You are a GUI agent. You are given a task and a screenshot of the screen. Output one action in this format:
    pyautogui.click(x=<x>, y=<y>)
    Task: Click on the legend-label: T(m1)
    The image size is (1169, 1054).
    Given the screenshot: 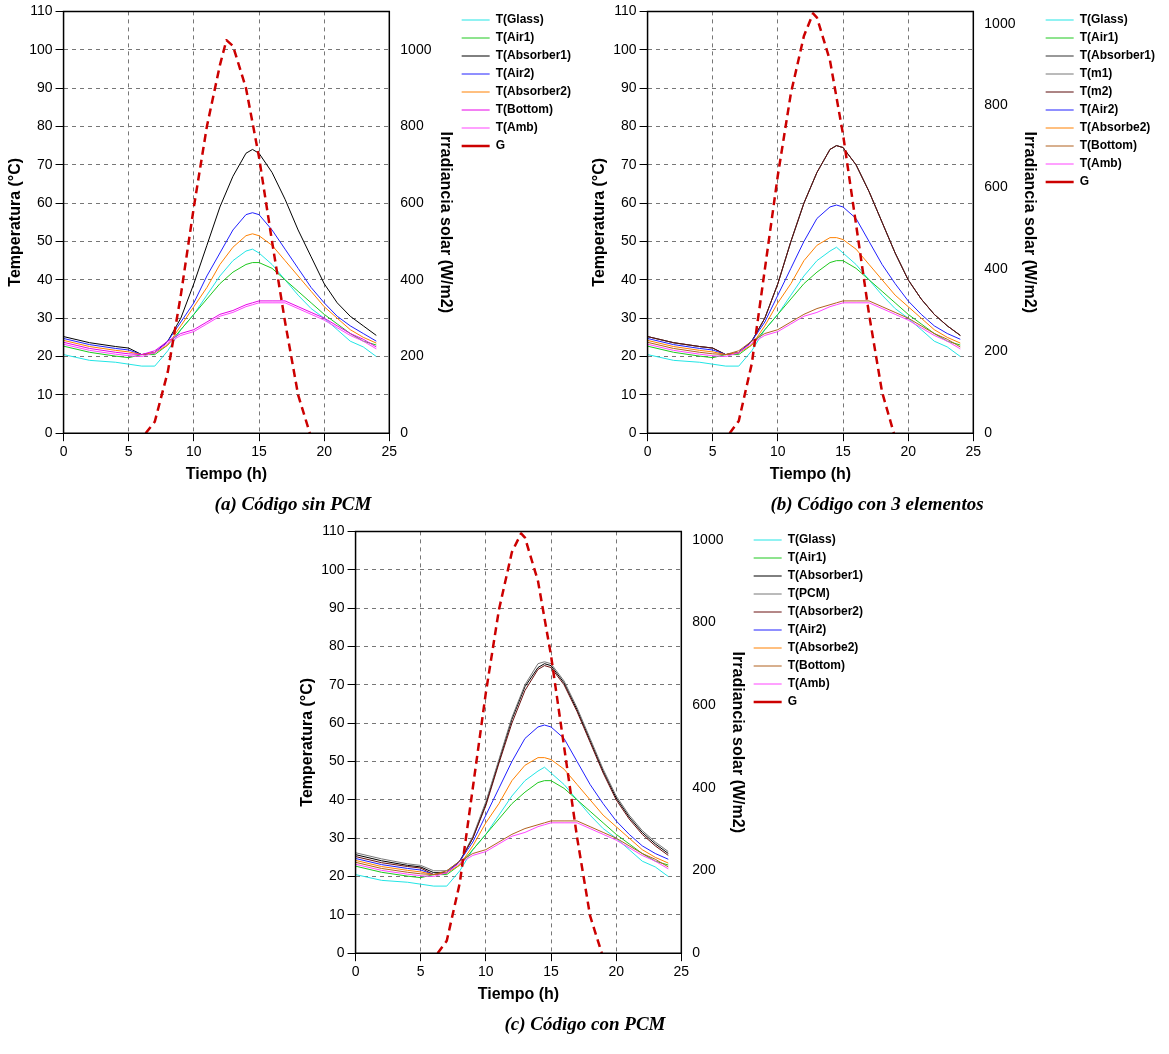 What is the action you would take?
    pyautogui.click(x=1095, y=73)
    